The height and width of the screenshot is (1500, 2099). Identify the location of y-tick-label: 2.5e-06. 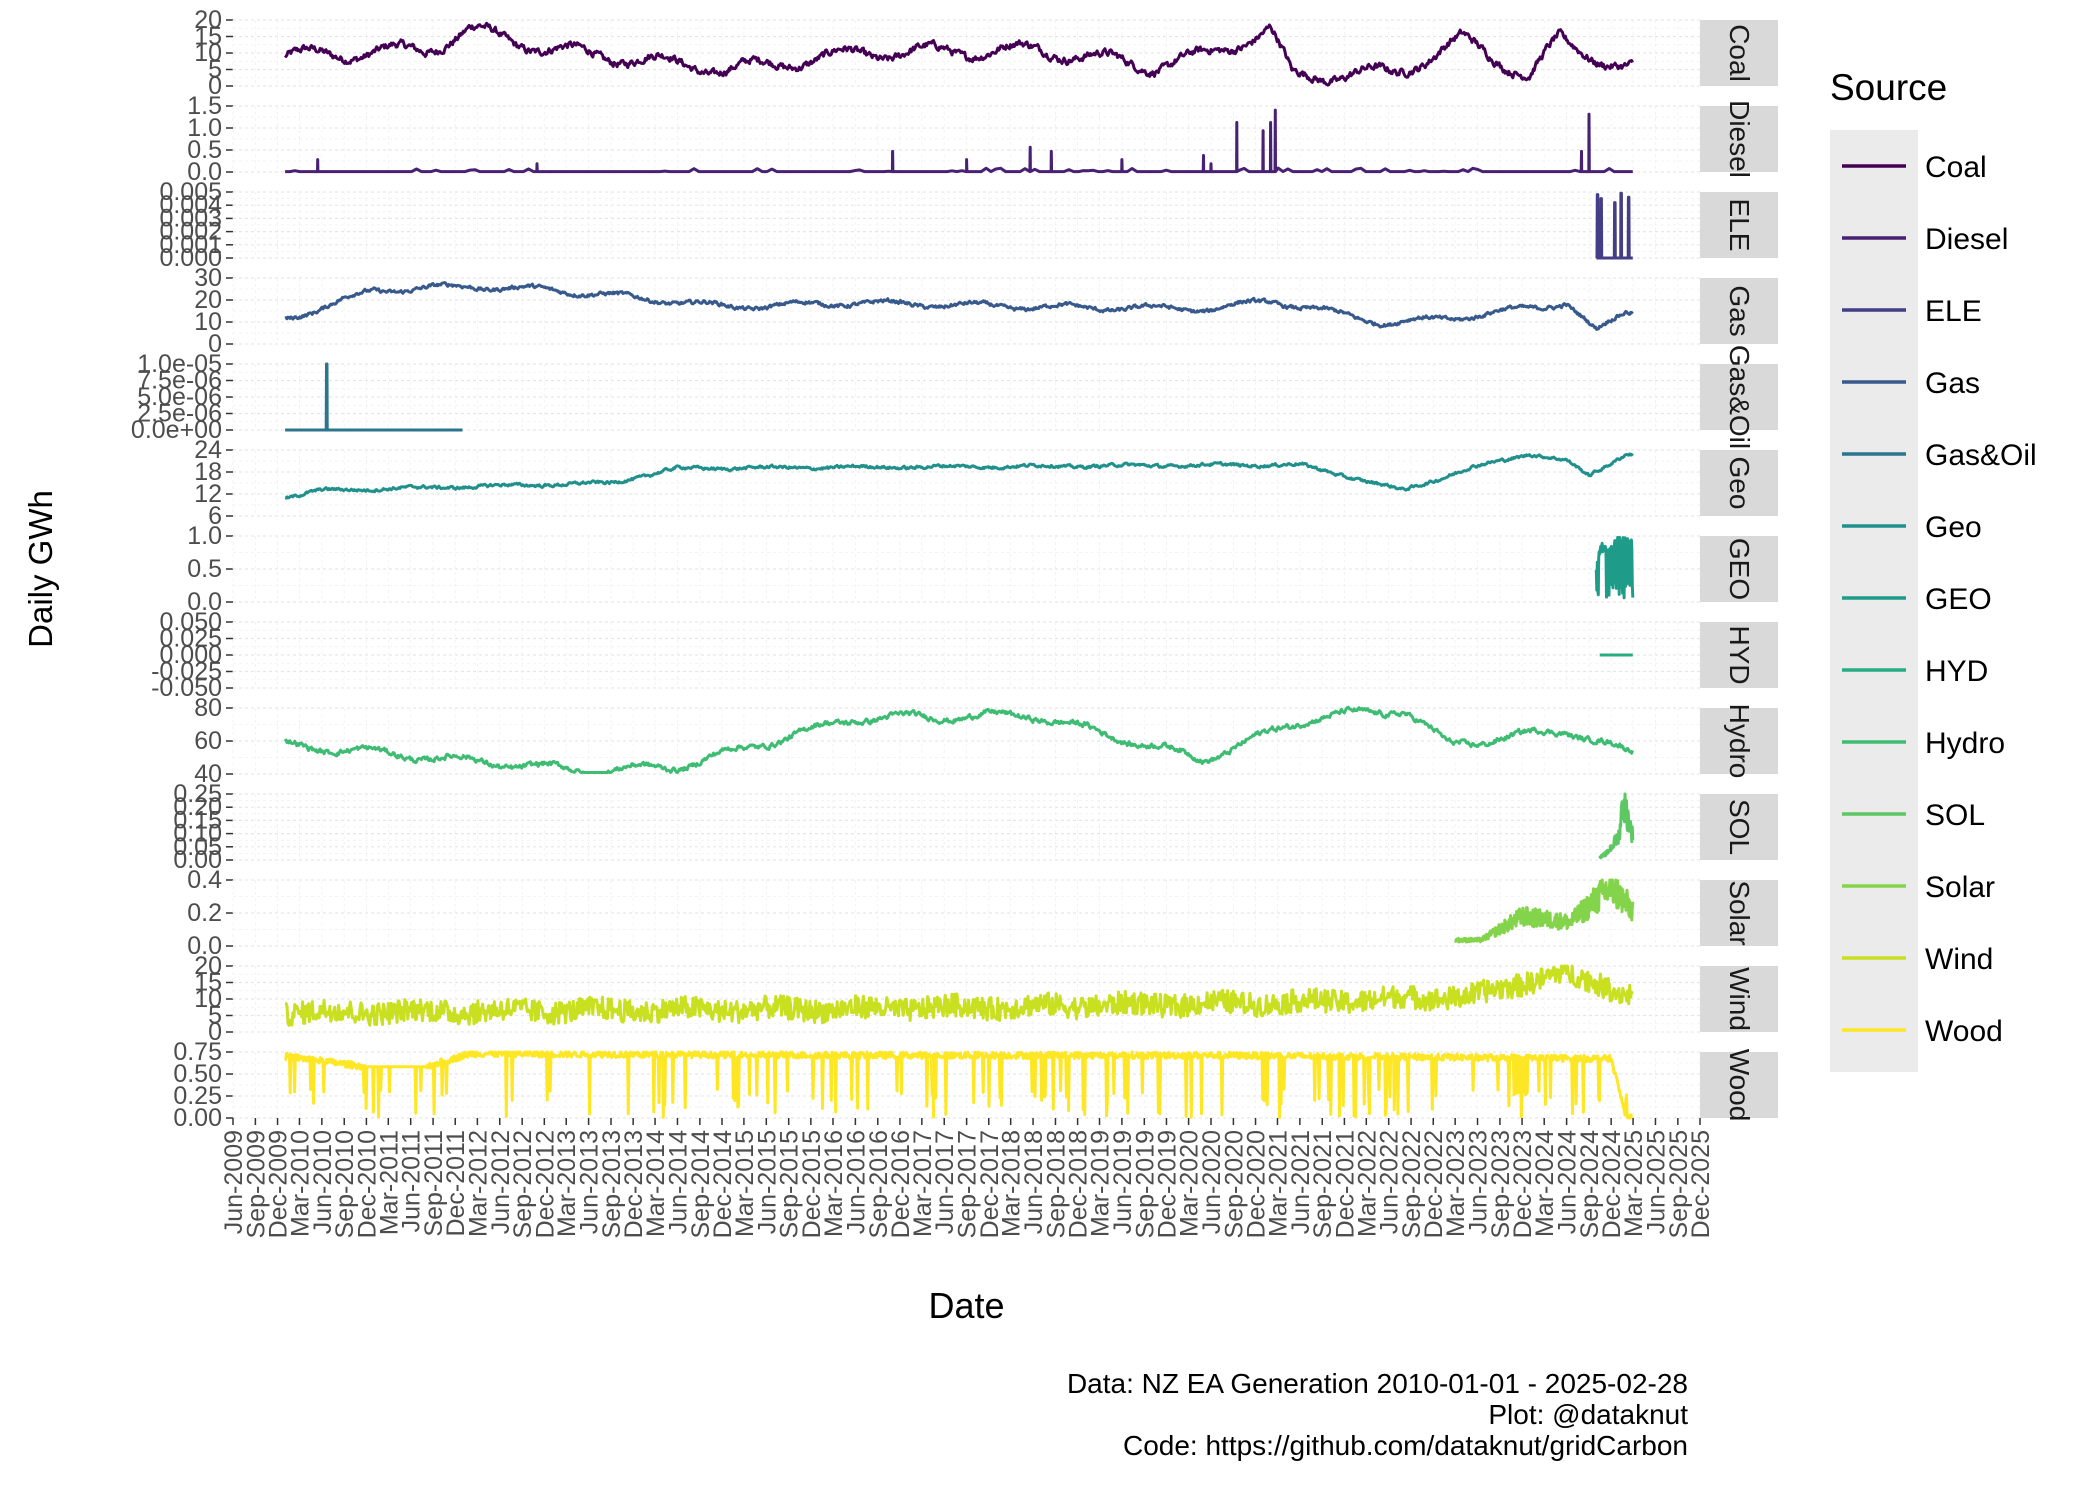
(179, 414).